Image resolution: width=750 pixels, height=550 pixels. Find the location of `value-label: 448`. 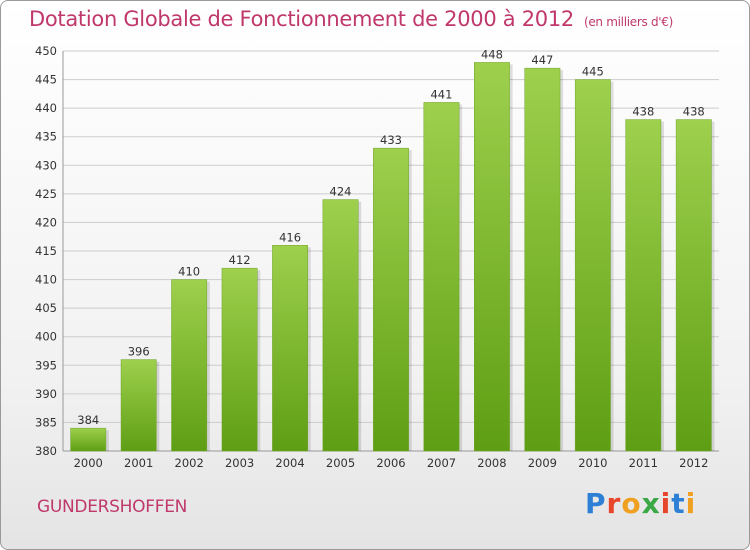

value-label: 448 is located at coordinates (492, 54).